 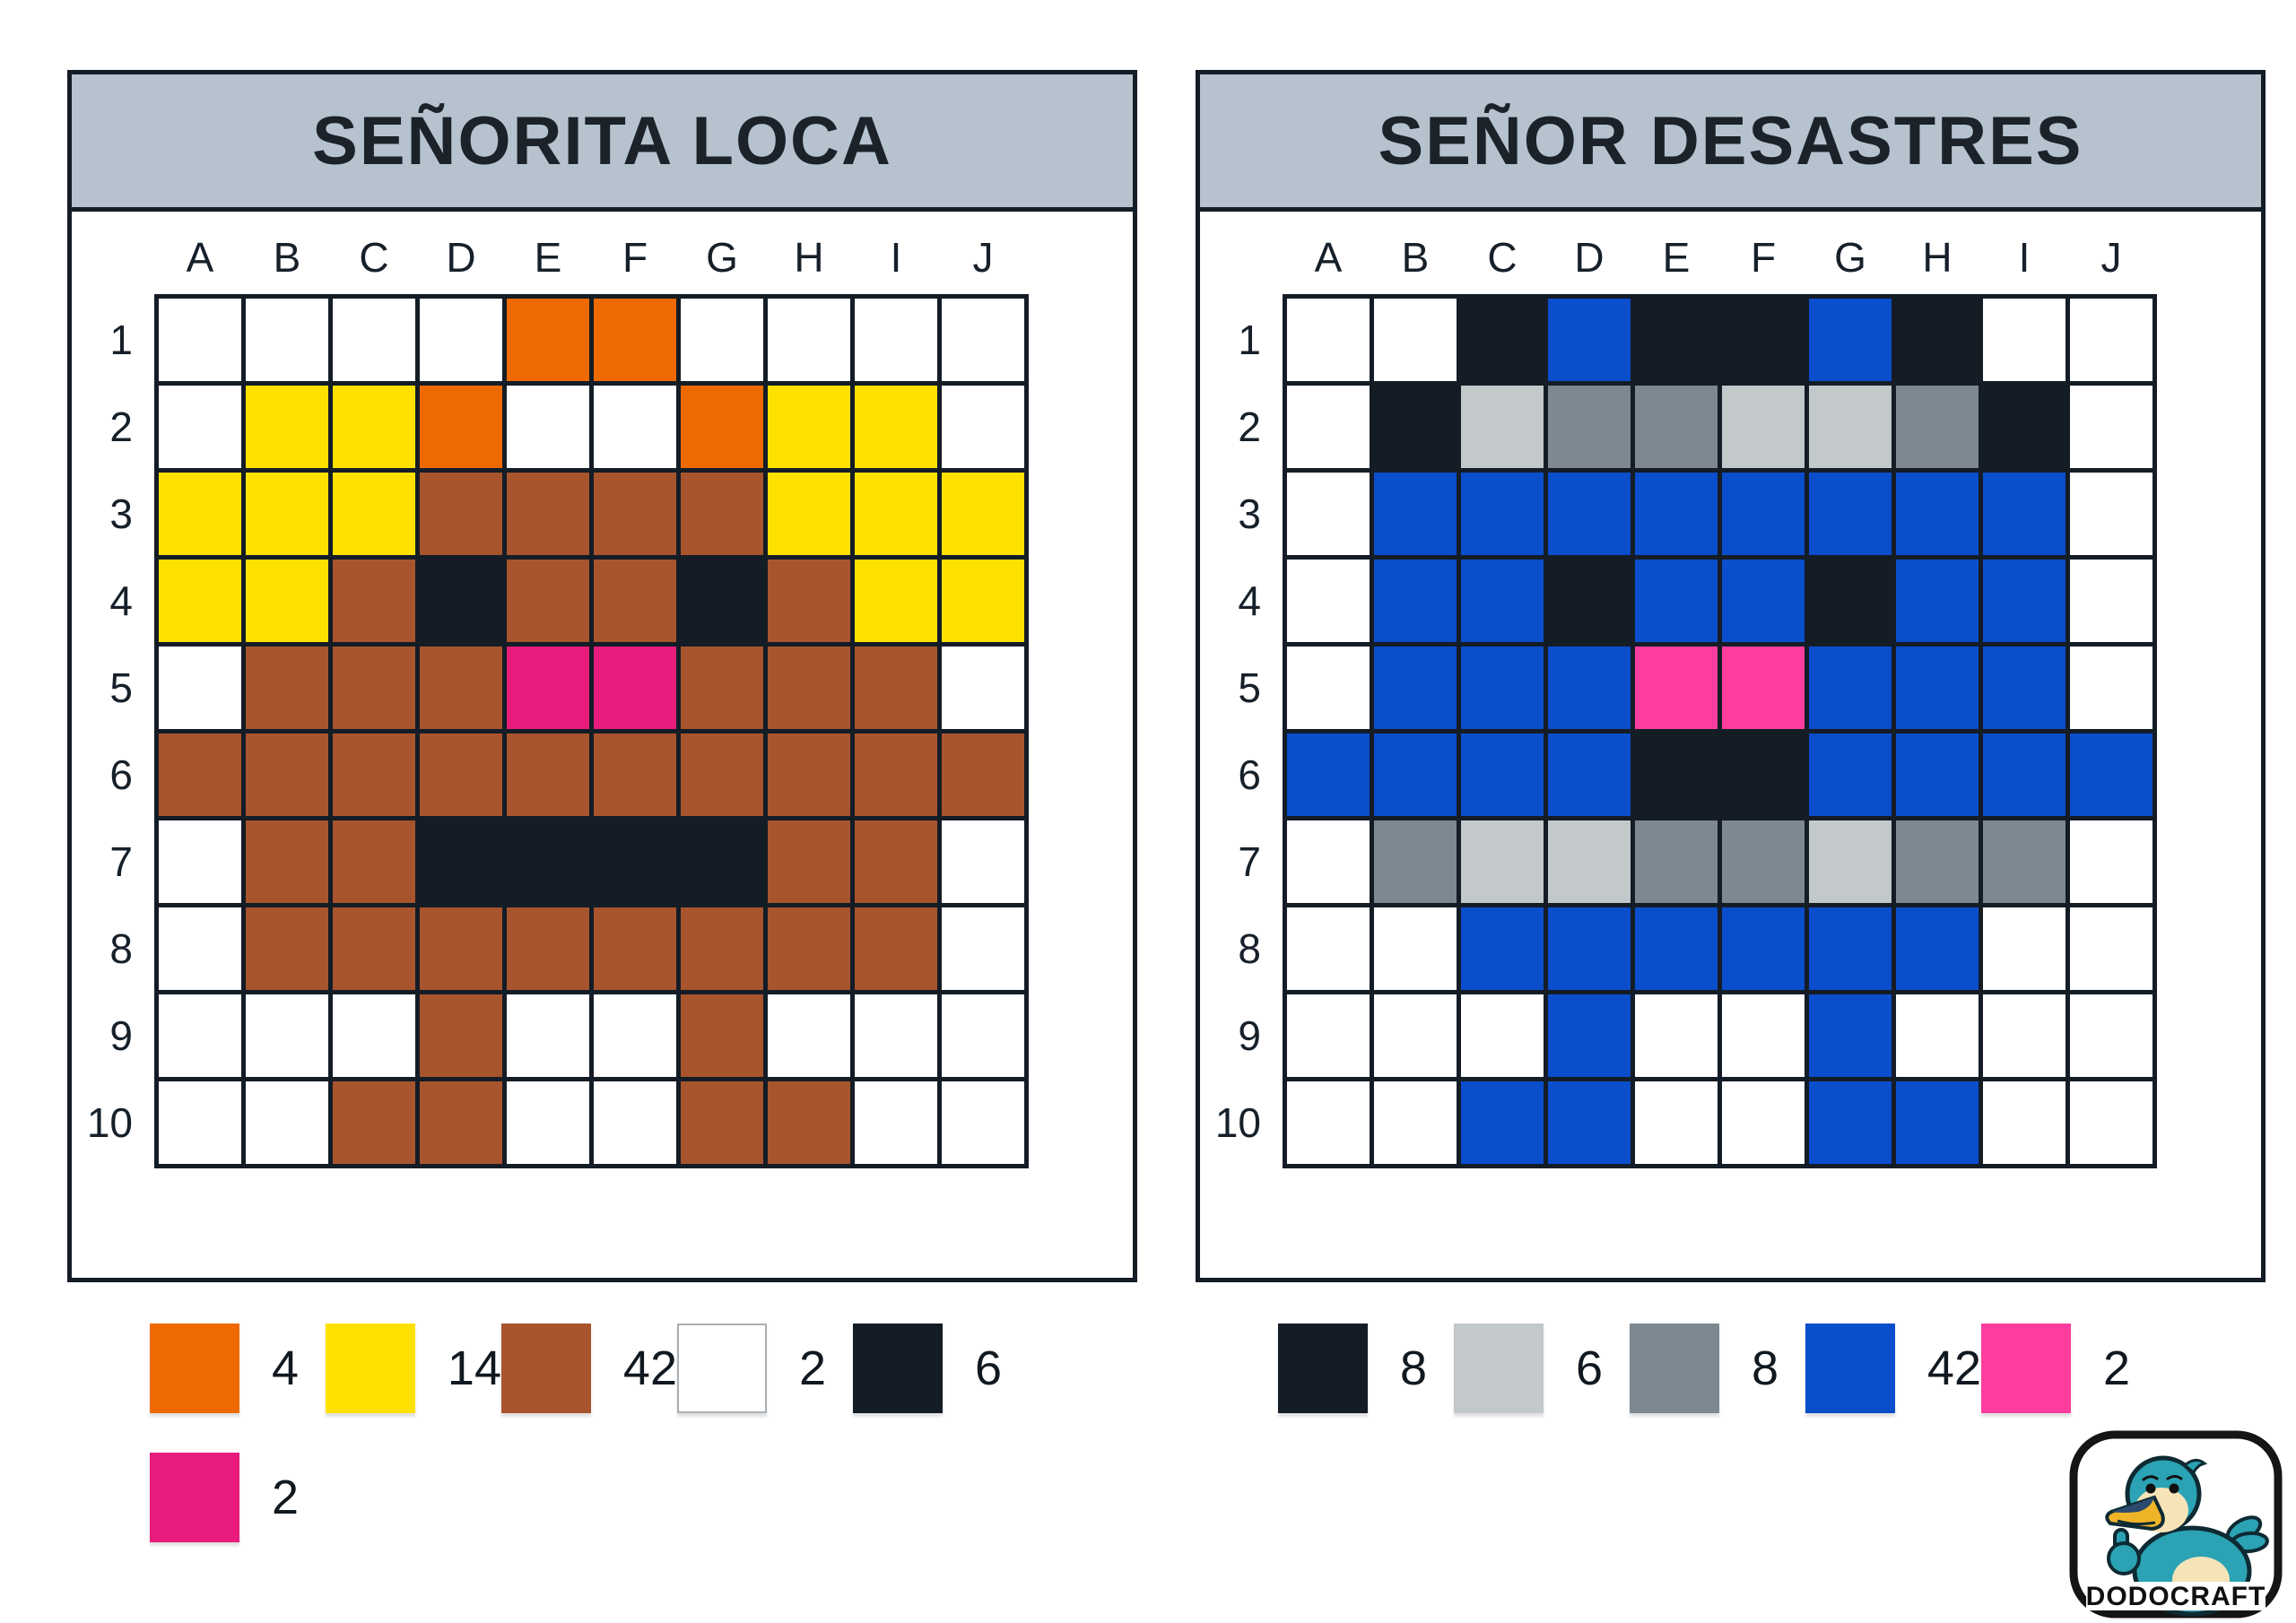 I want to click on grid-cell-F10, so click(x=1763, y=1122).